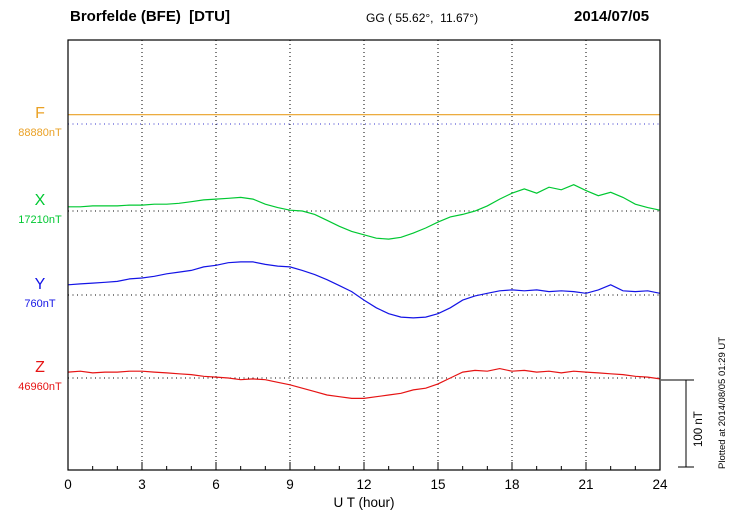  I want to click on x-tick-label: 12, so click(363, 484).